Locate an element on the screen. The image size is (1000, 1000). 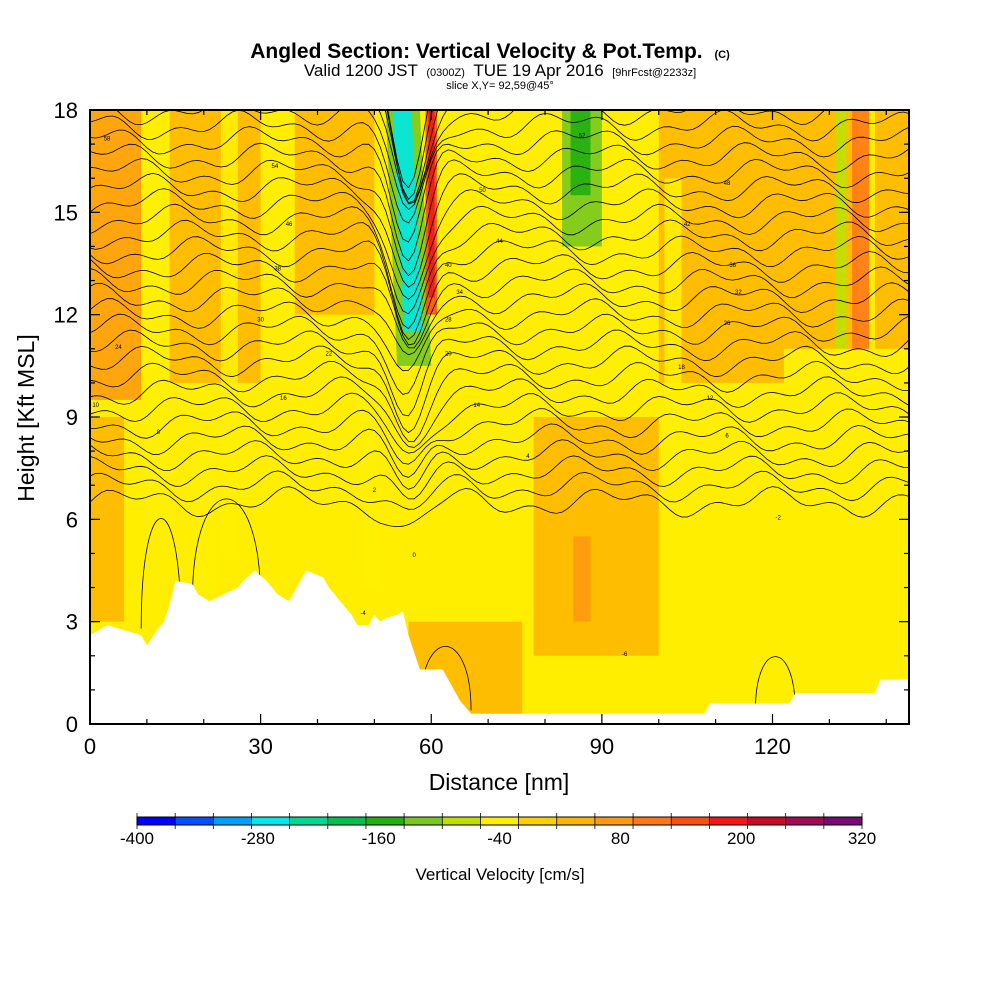
y-axis-title: Height [Kft MSL] is located at coordinates (26, 417).